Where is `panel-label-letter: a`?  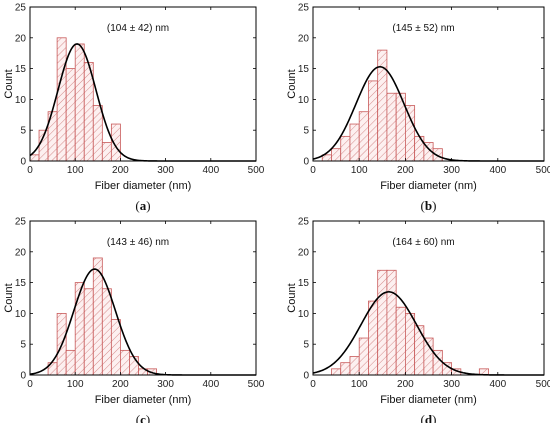 panel-label-letter: a is located at coordinates (143, 205).